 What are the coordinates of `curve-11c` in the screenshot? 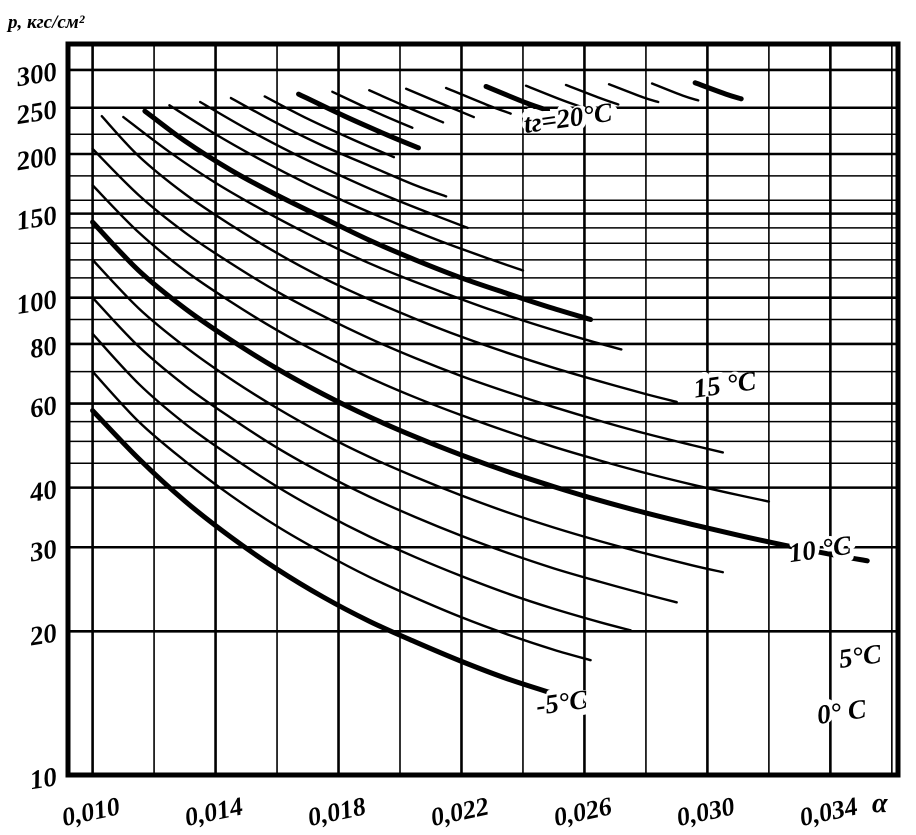 It's located at (372, 109).